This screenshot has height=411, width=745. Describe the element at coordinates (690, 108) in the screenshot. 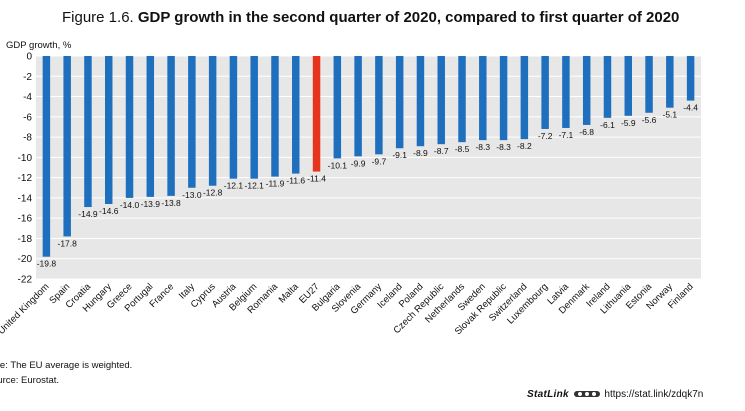

I see `data-label: -4.4` at that location.